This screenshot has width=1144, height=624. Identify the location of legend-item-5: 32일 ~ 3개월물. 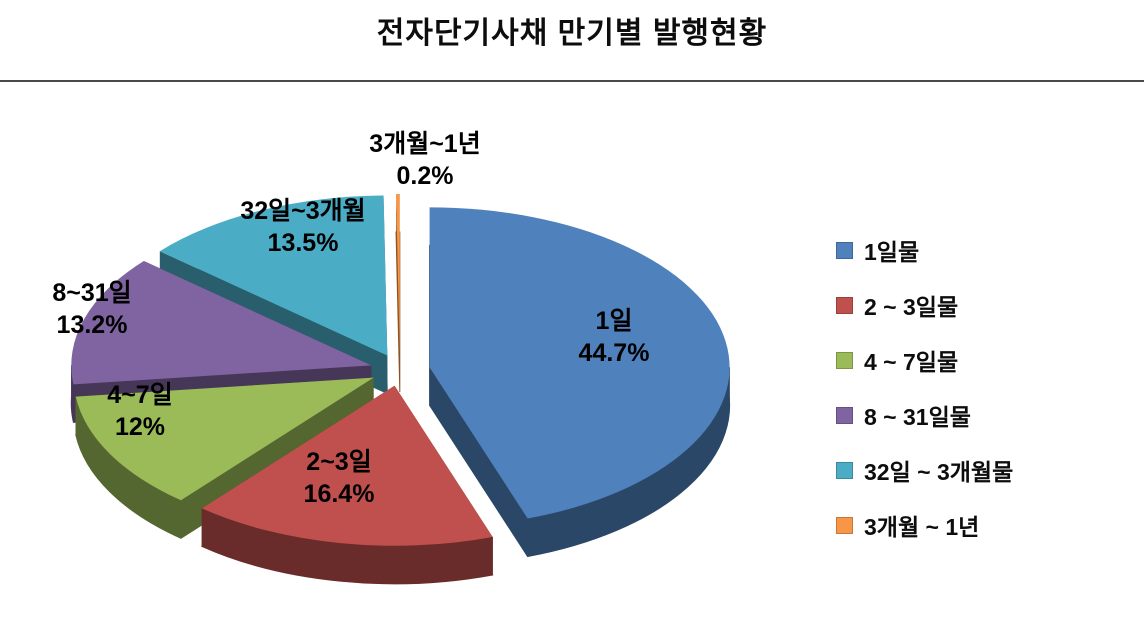
(924, 470).